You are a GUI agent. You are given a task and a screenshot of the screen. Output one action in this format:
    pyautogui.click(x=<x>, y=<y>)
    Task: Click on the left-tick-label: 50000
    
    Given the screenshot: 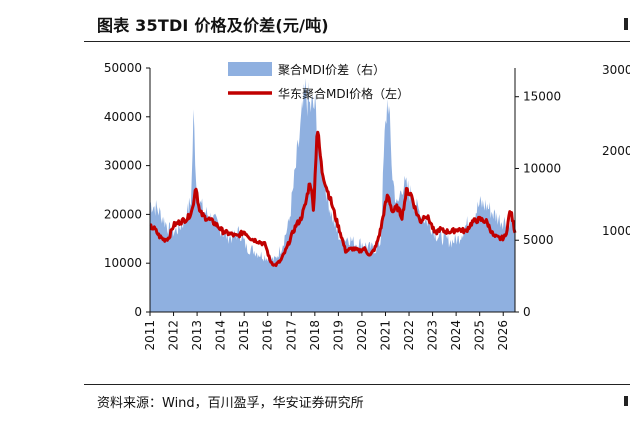 What is the action you would take?
    pyautogui.click(x=123, y=68)
    